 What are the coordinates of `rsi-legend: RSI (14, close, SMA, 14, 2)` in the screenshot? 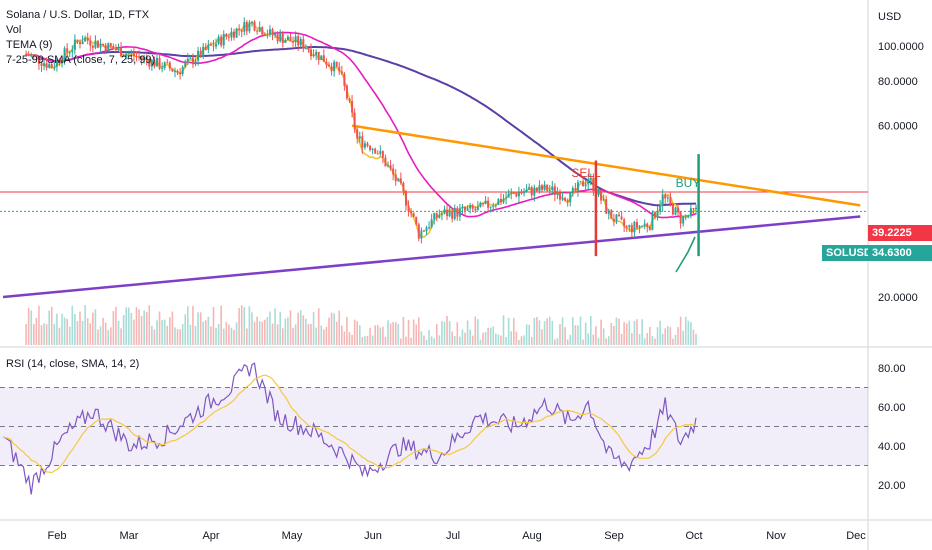 It's located at (73, 364).